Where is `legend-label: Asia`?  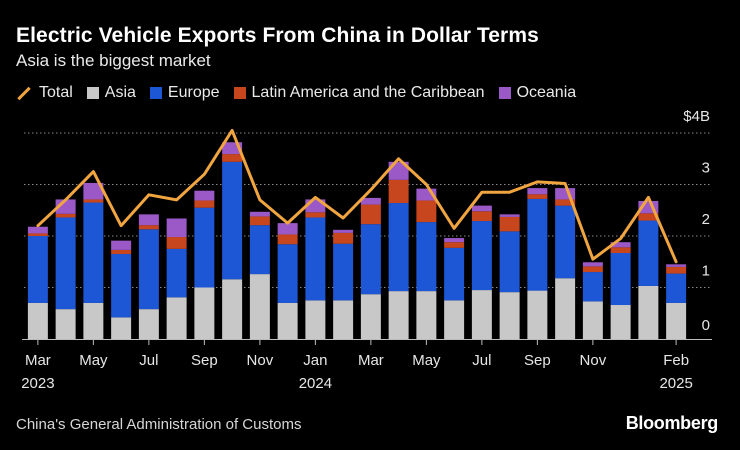 legend-label: Asia is located at coordinates (120, 92).